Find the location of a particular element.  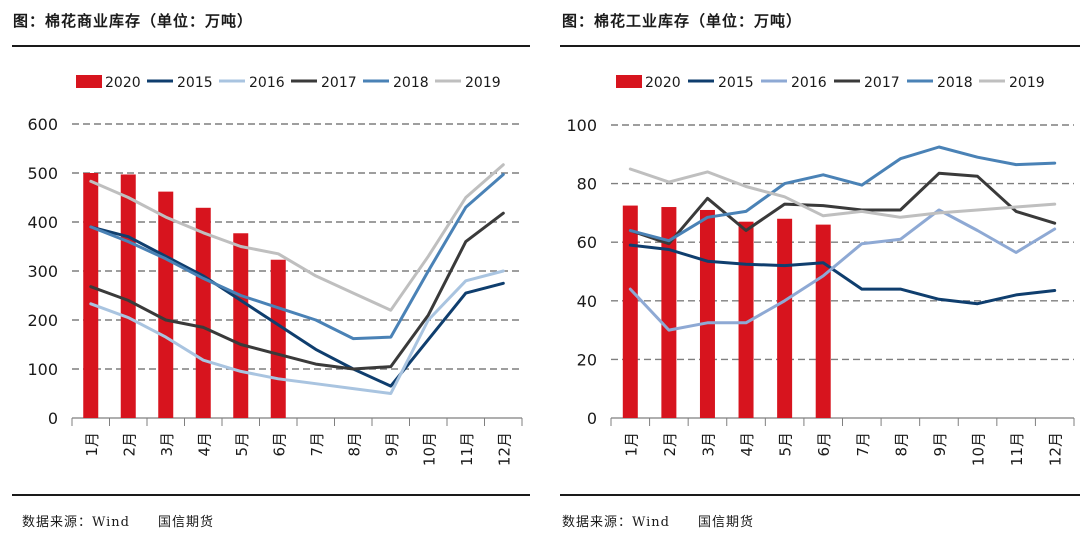

y-tick-label: 60 is located at coordinates (587, 242).